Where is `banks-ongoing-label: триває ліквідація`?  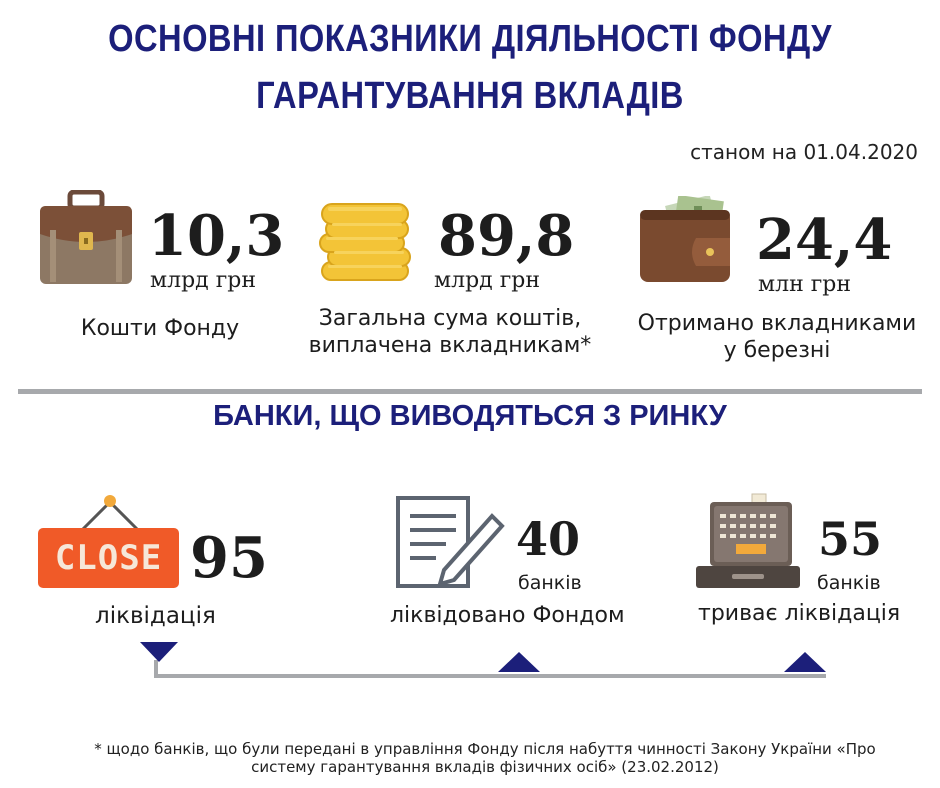
banks-ongoing-label: триває ліквідація is located at coordinates (799, 613).